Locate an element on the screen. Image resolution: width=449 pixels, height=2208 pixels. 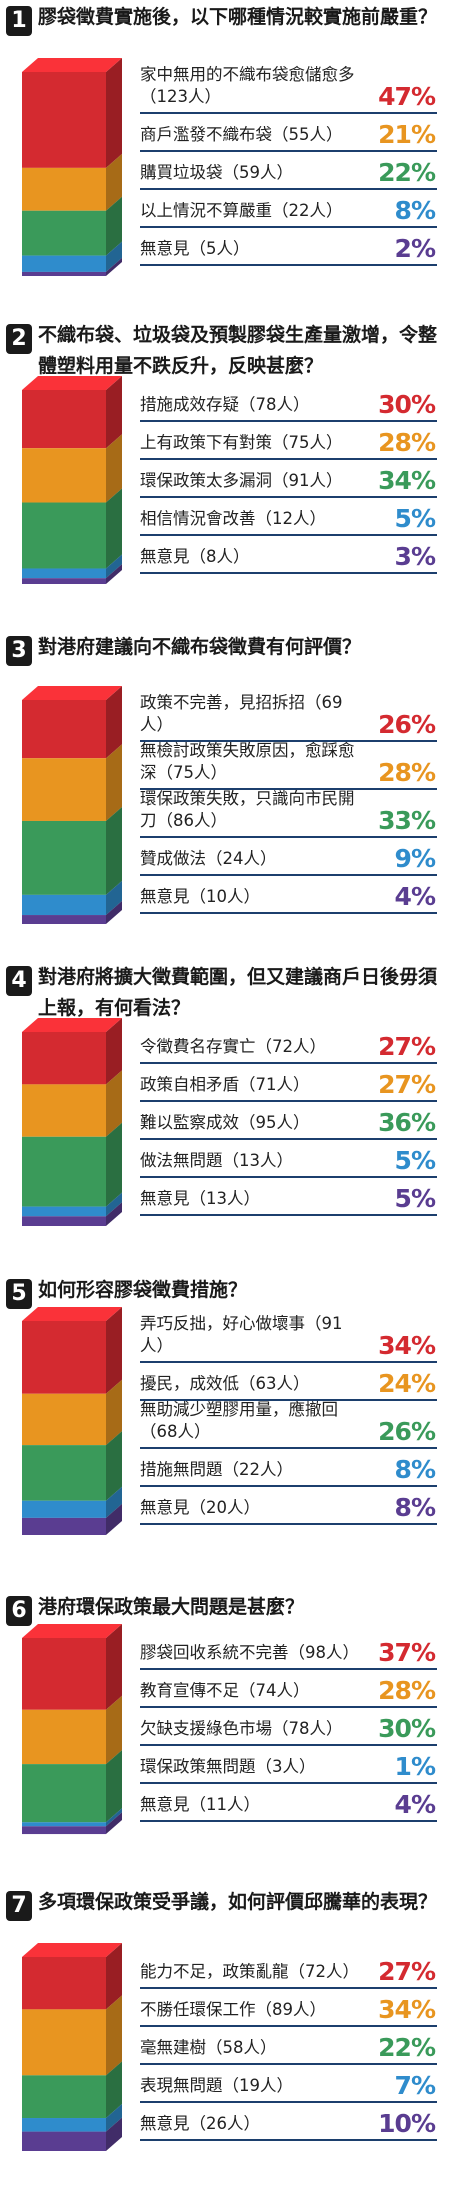
answer-row: 做法無問題（13人） 5% is located at coordinates (288, 1159).